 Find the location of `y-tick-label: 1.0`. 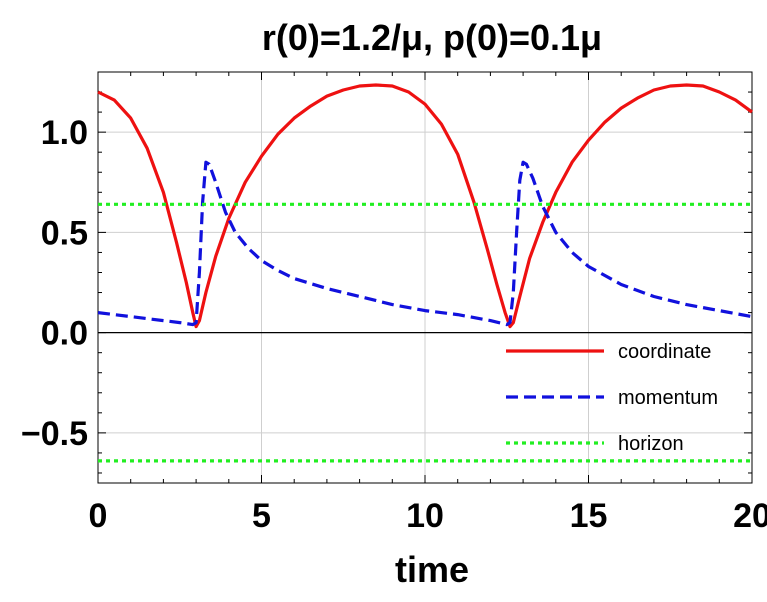

y-tick-label: 1.0 is located at coordinates (64, 133).